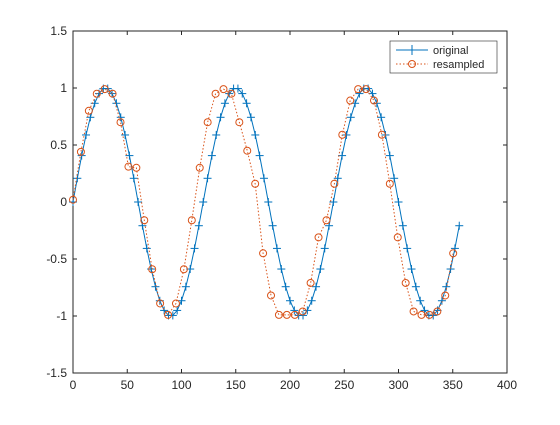  What do you see at coordinates (56, 259) in the screenshot?
I see `y-tick-label: -0.5` at bounding box center [56, 259].